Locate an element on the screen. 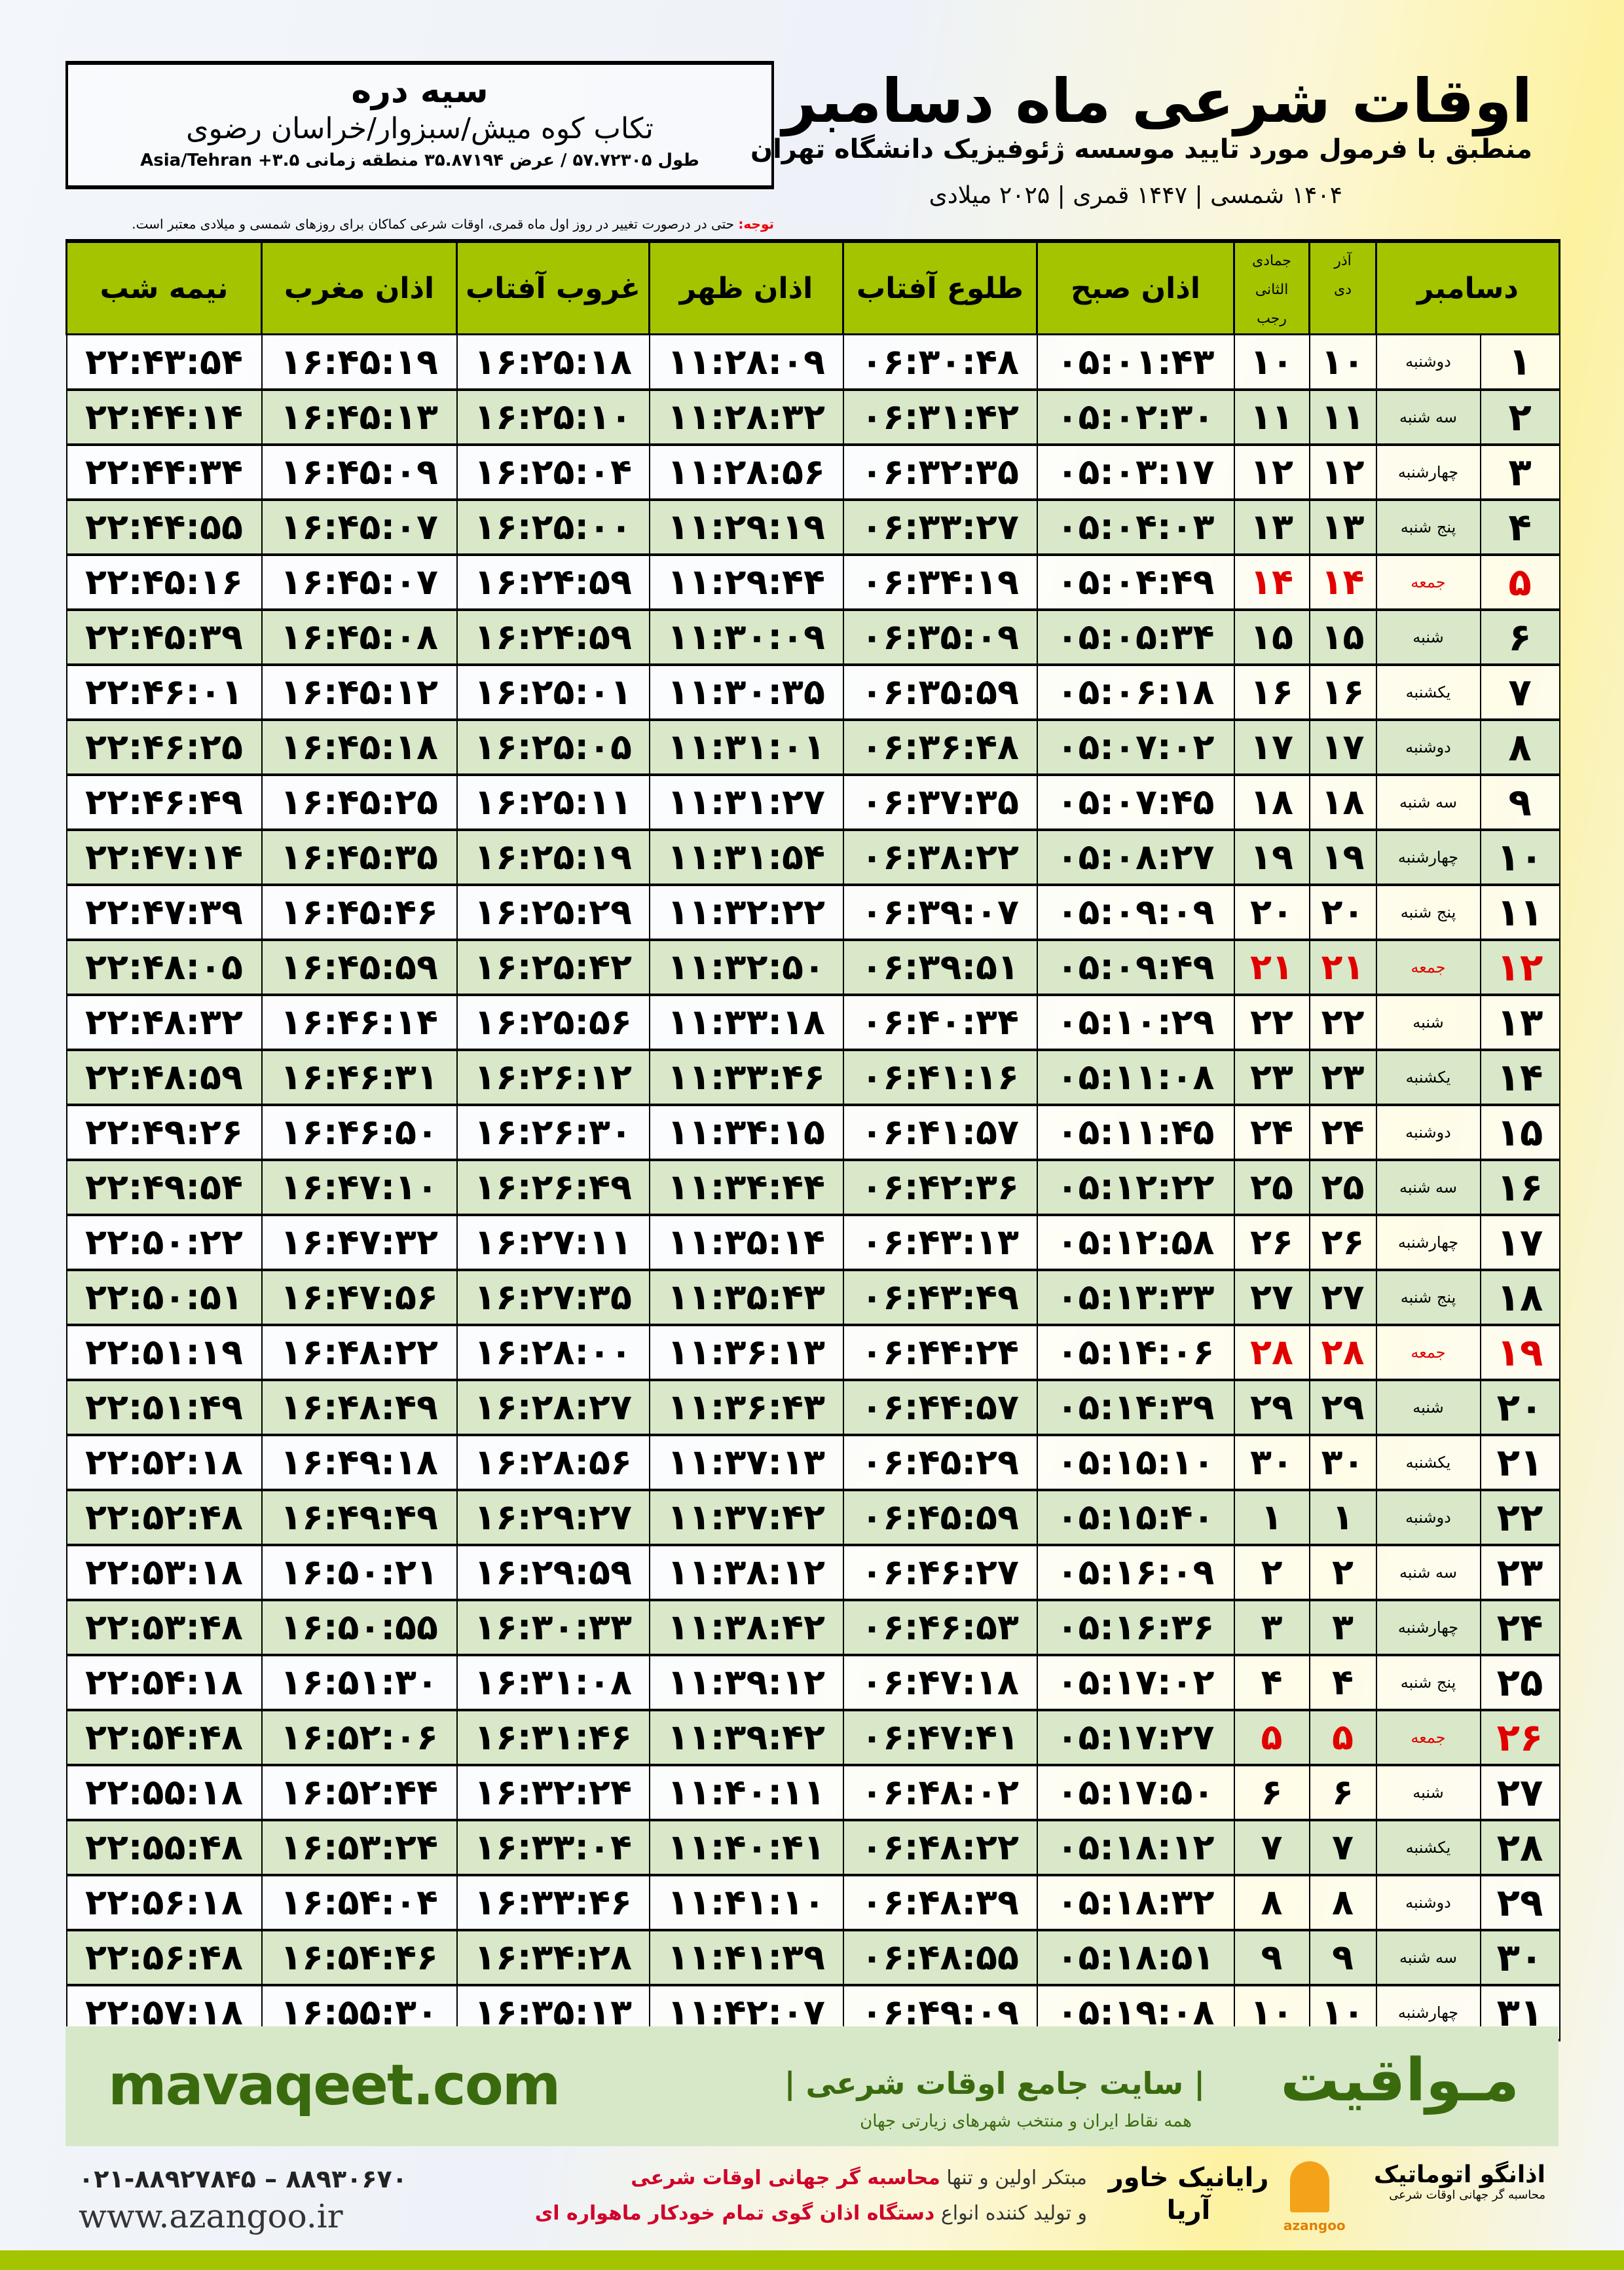 The image size is (1624, 2270). cell-qamari: ۳۰ is located at coordinates (1271, 1462).